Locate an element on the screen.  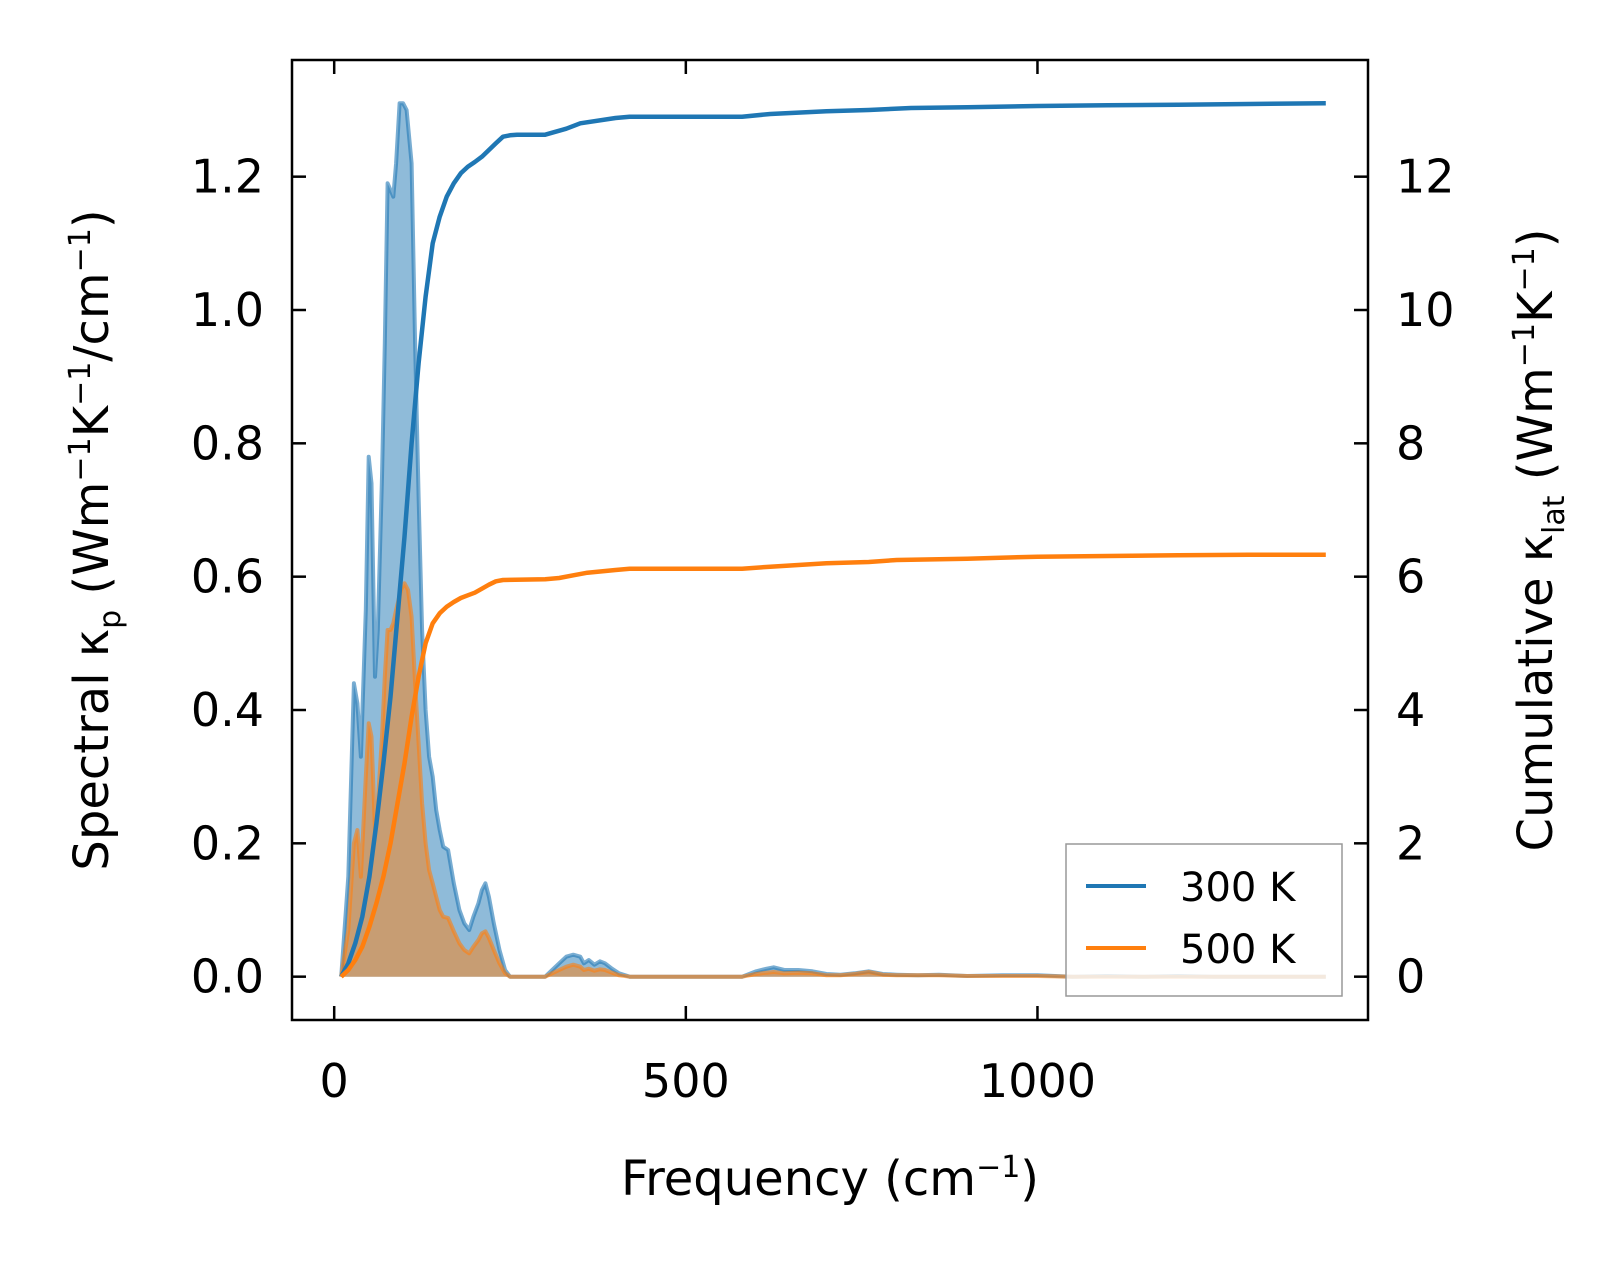
y-axis-right-label: Cumulative κlat (Wm−1K−1) is located at coordinates (1539, 540).